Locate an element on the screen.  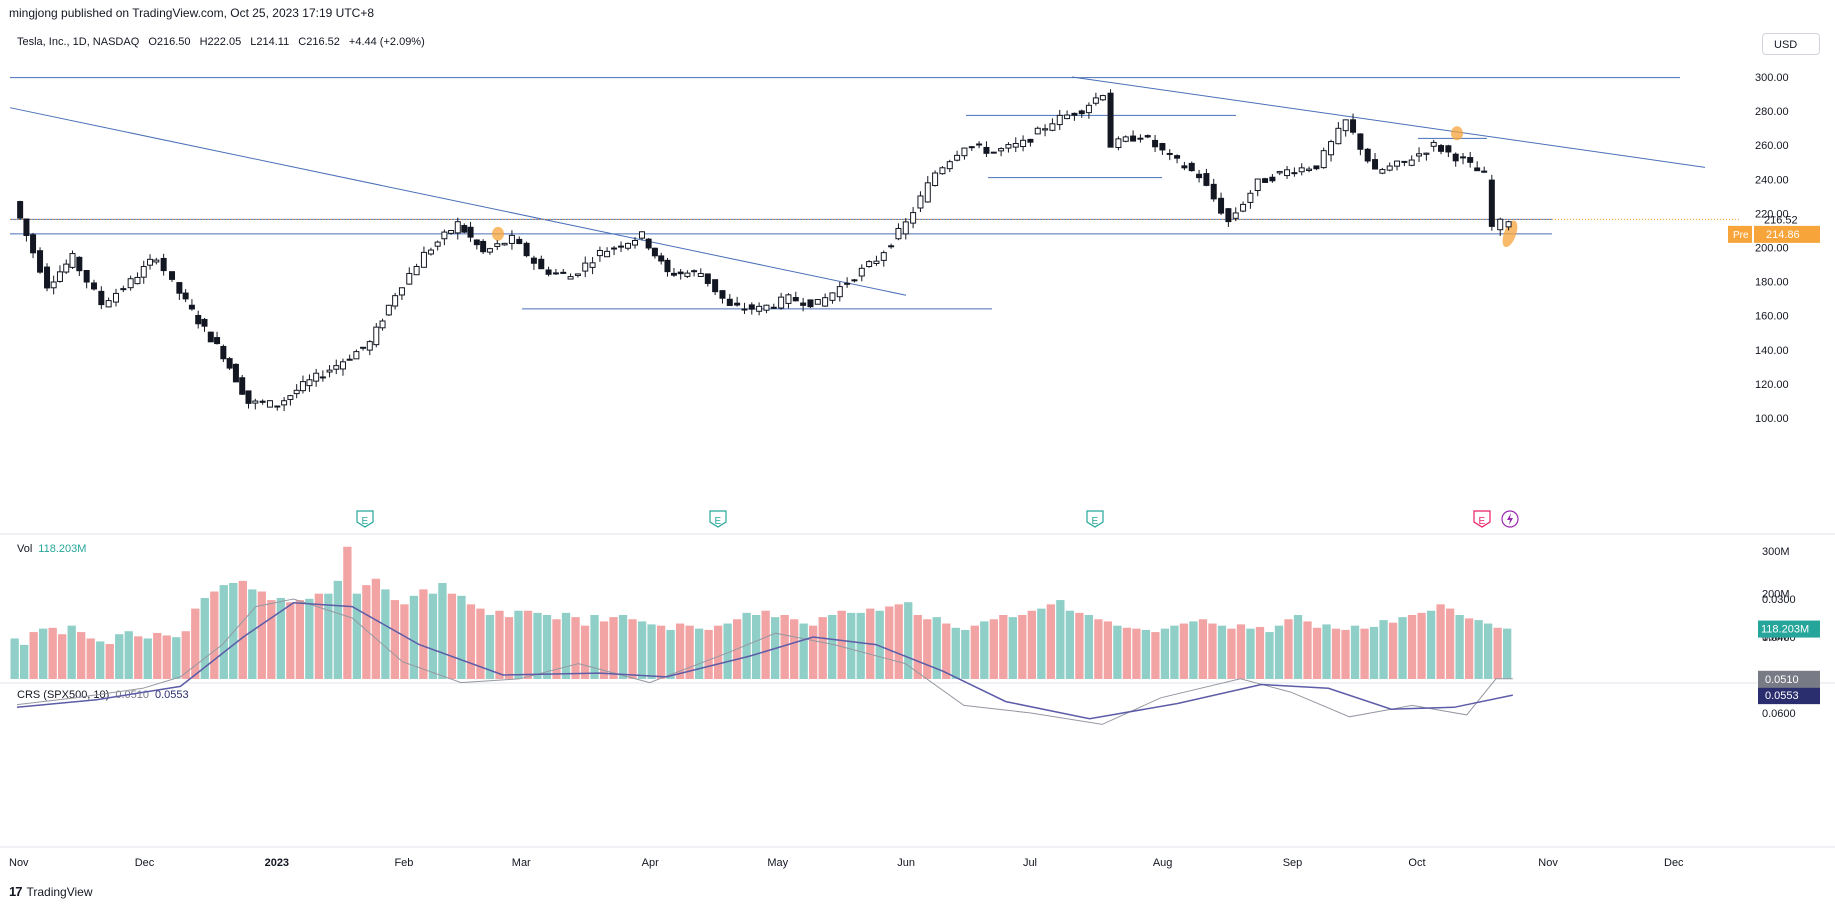
time-axis-label: Nov is located at coordinates (1548, 863).